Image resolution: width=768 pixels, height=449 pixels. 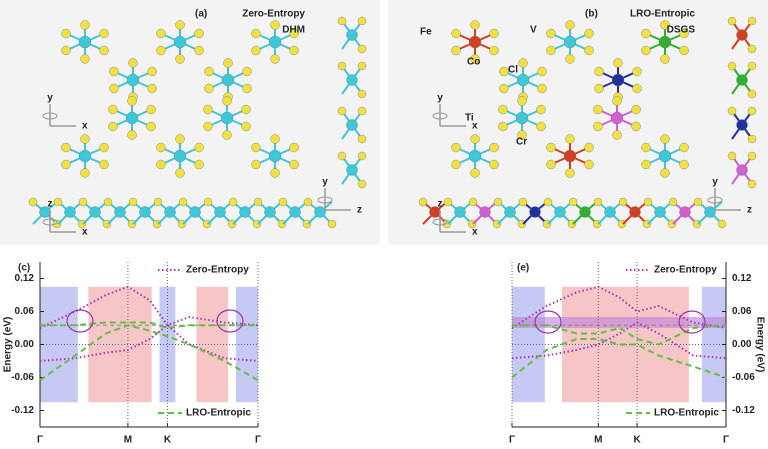 I want to click on x-tick-label: Γ, so click(x=512, y=440).